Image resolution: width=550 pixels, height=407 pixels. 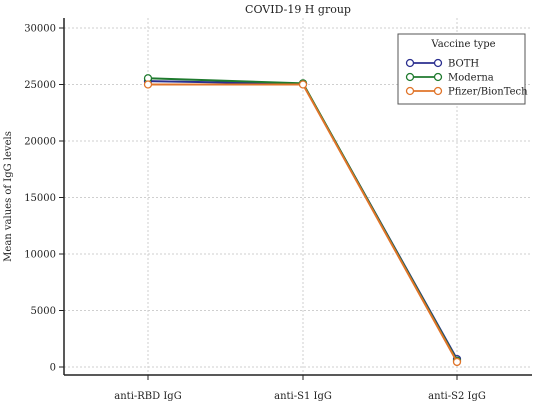 What do you see at coordinates (53, 368) in the screenshot?
I see `y-tick-label: 0` at bounding box center [53, 368].